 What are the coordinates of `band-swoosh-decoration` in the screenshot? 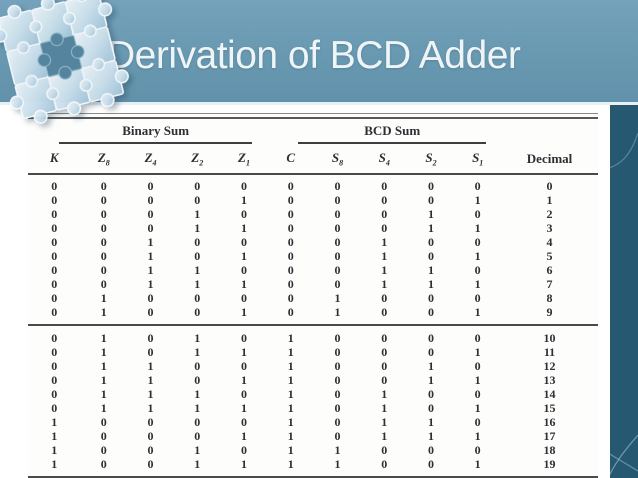 It's located at (624, 304).